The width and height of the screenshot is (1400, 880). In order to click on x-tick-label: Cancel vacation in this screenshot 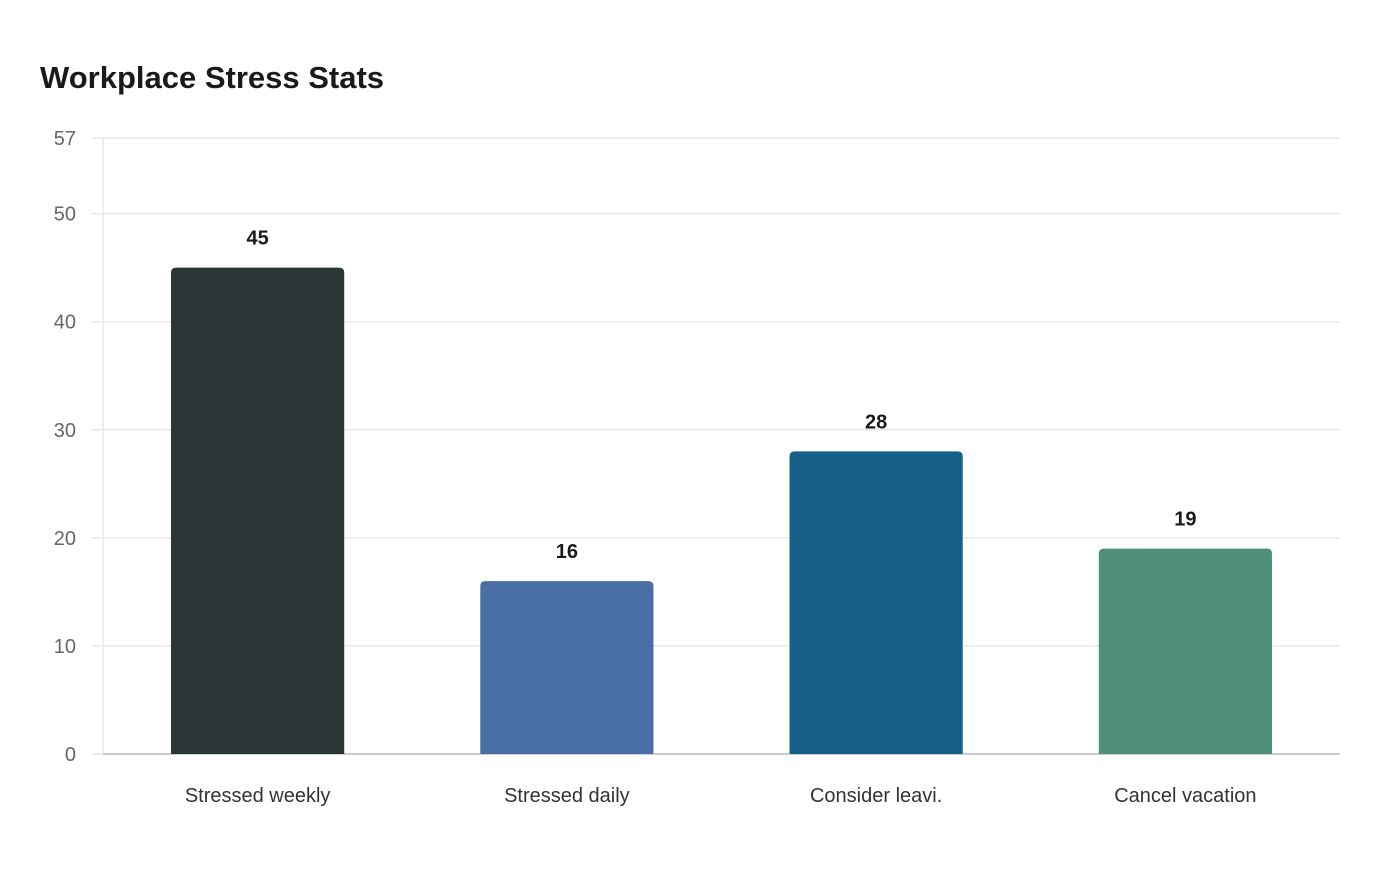, I will do `click(1185, 796)`.